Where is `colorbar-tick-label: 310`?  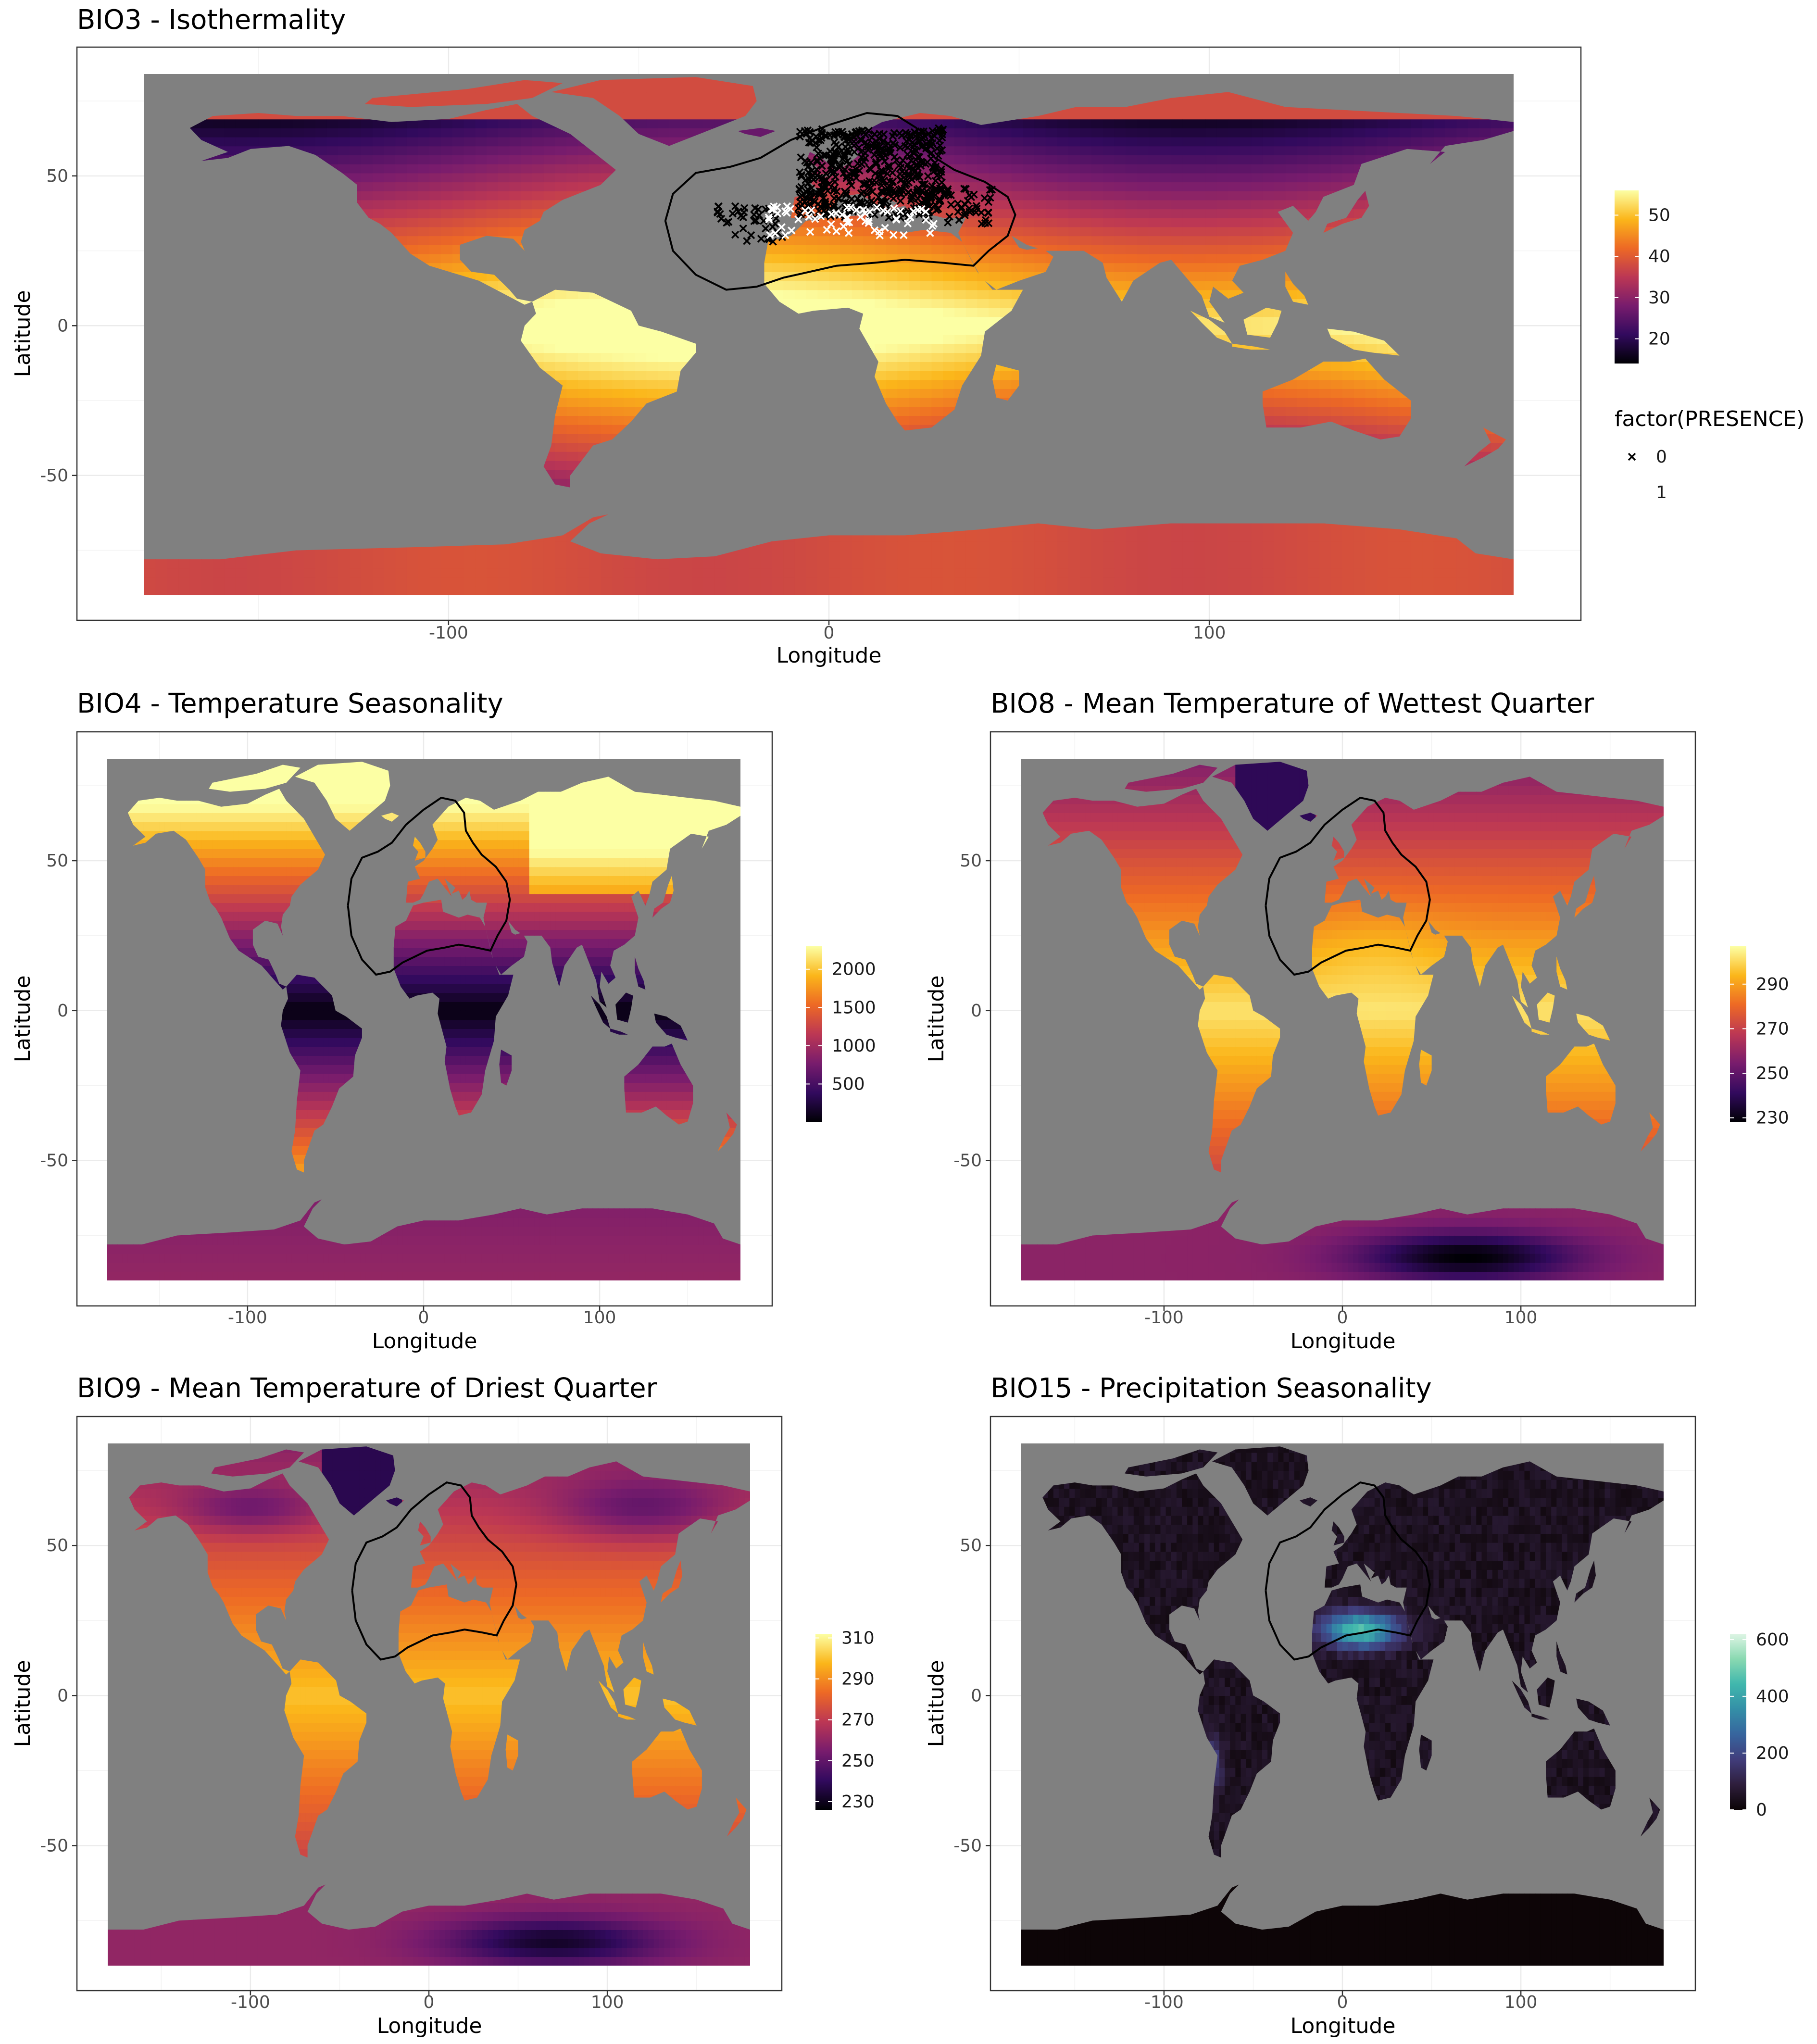 colorbar-tick-label: 310 is located at coordinates (858, 1638).